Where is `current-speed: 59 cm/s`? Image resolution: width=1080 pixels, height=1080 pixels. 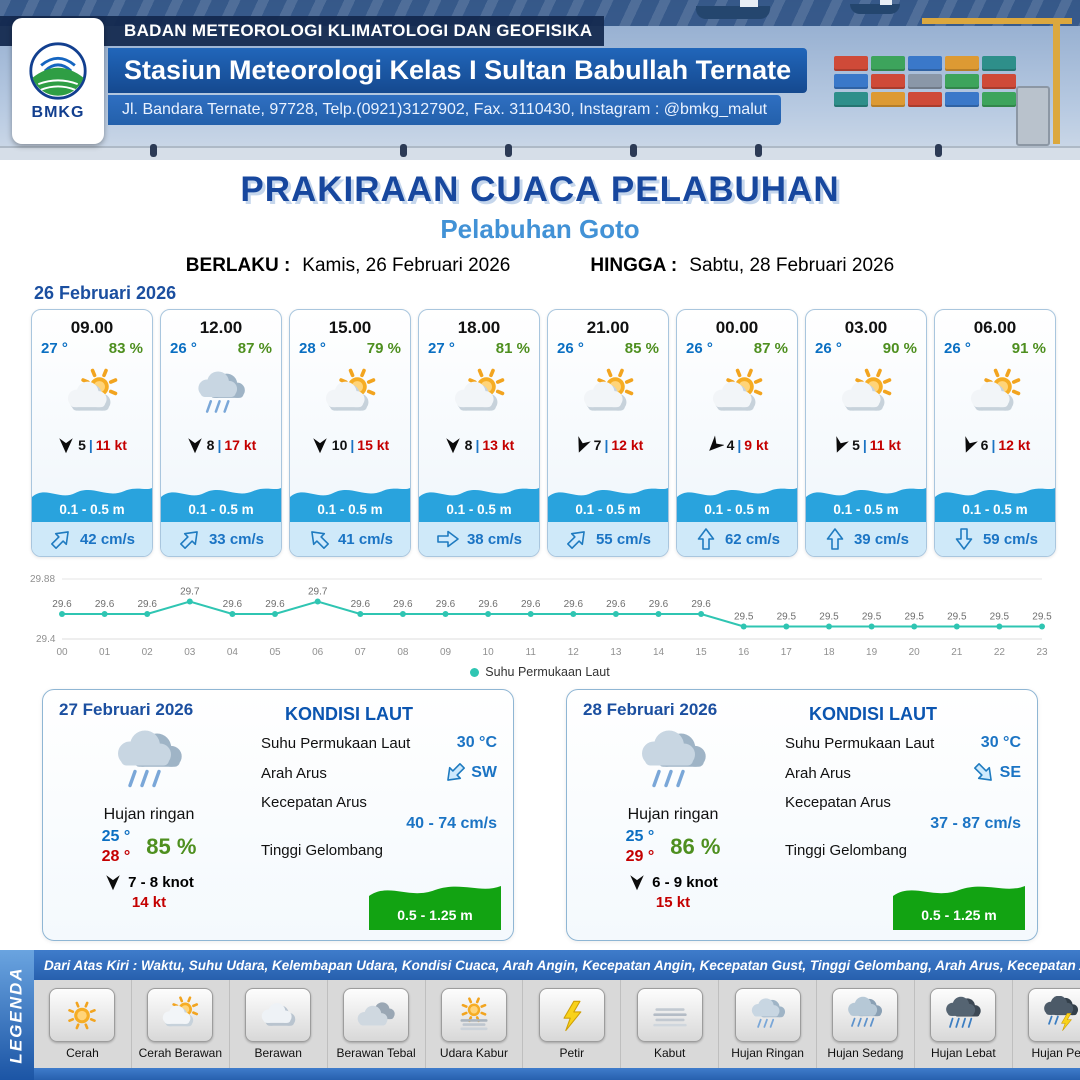
current-speed: 59 cm/s is located at coordinates (1010, 539).